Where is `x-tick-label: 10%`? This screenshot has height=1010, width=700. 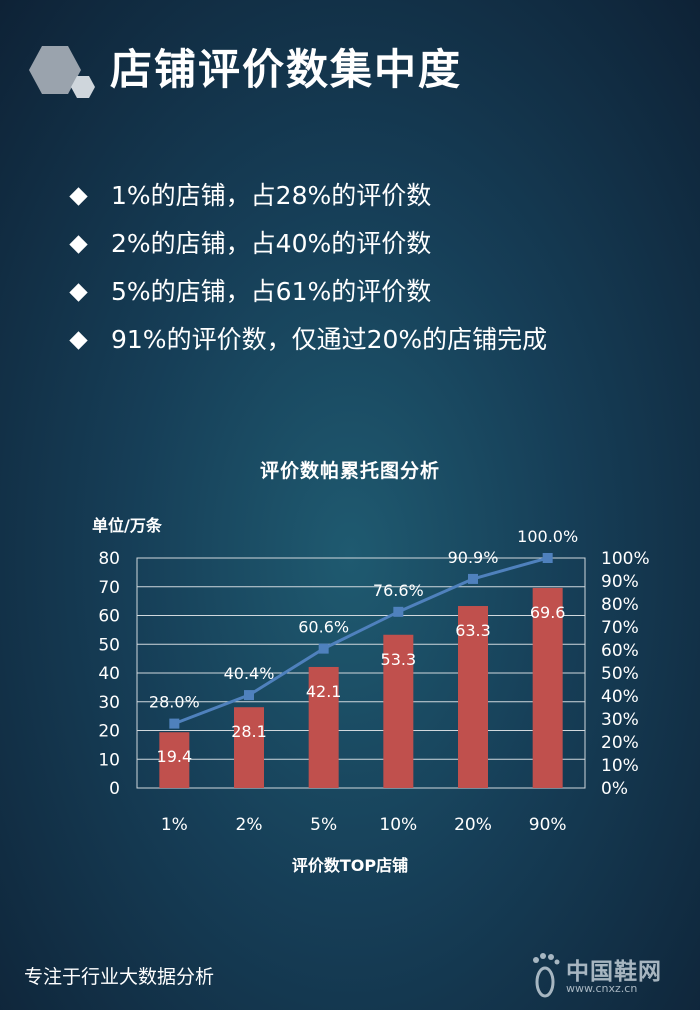 x-tick-label: 10% is located at coordinates (398, 825).